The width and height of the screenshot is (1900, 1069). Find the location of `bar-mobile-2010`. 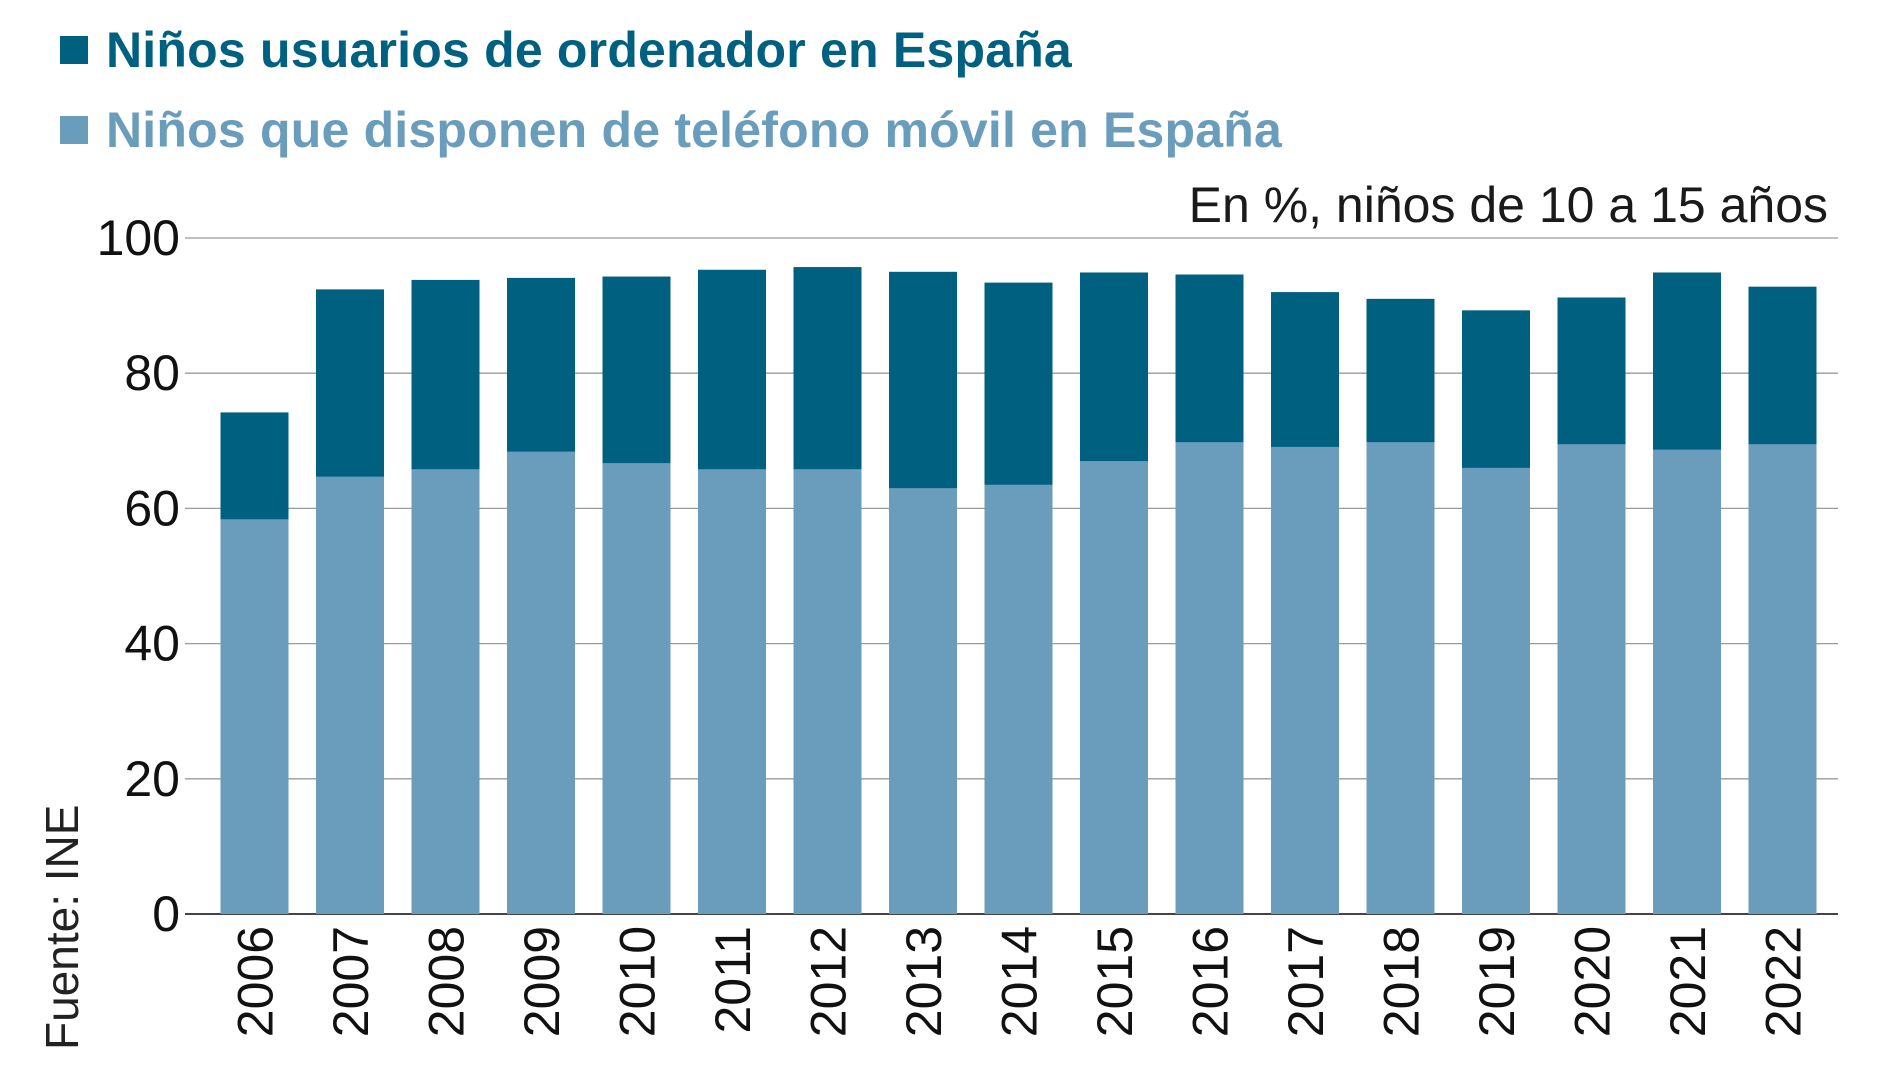

bar-mobile-2010 is located at coordinates (636, 688).